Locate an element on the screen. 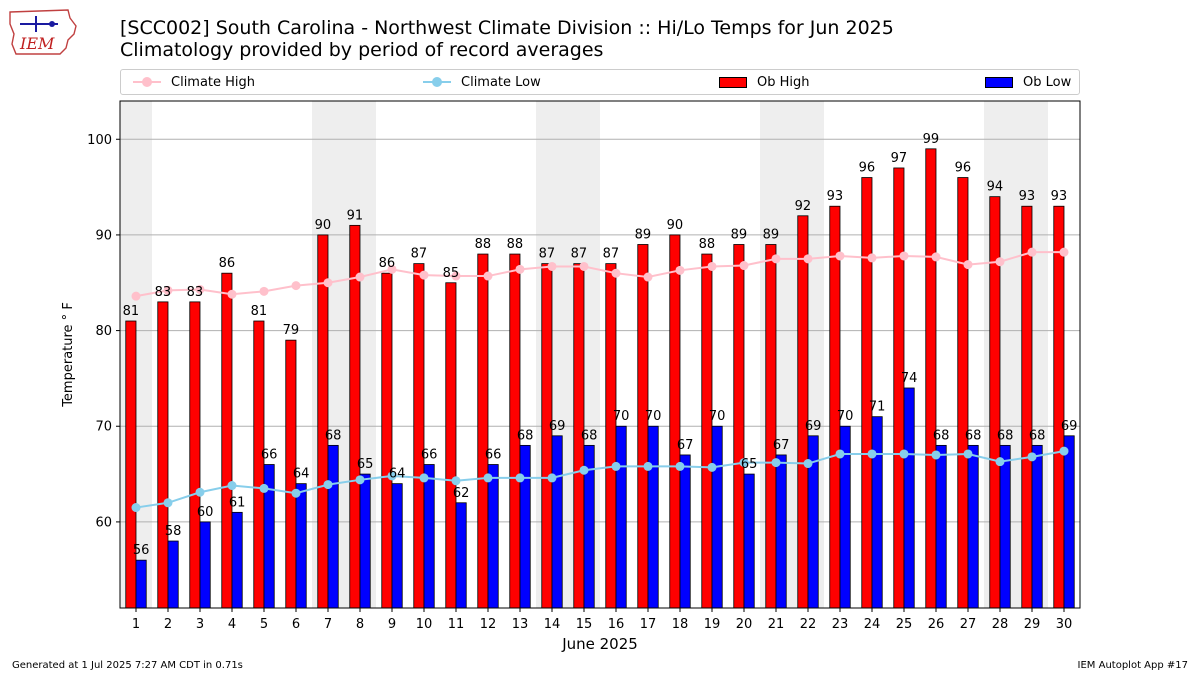 Image resolution: width=1200 pixels, height=675 pixels. x-tick-label: 19 is located at coordinates (712, 624).